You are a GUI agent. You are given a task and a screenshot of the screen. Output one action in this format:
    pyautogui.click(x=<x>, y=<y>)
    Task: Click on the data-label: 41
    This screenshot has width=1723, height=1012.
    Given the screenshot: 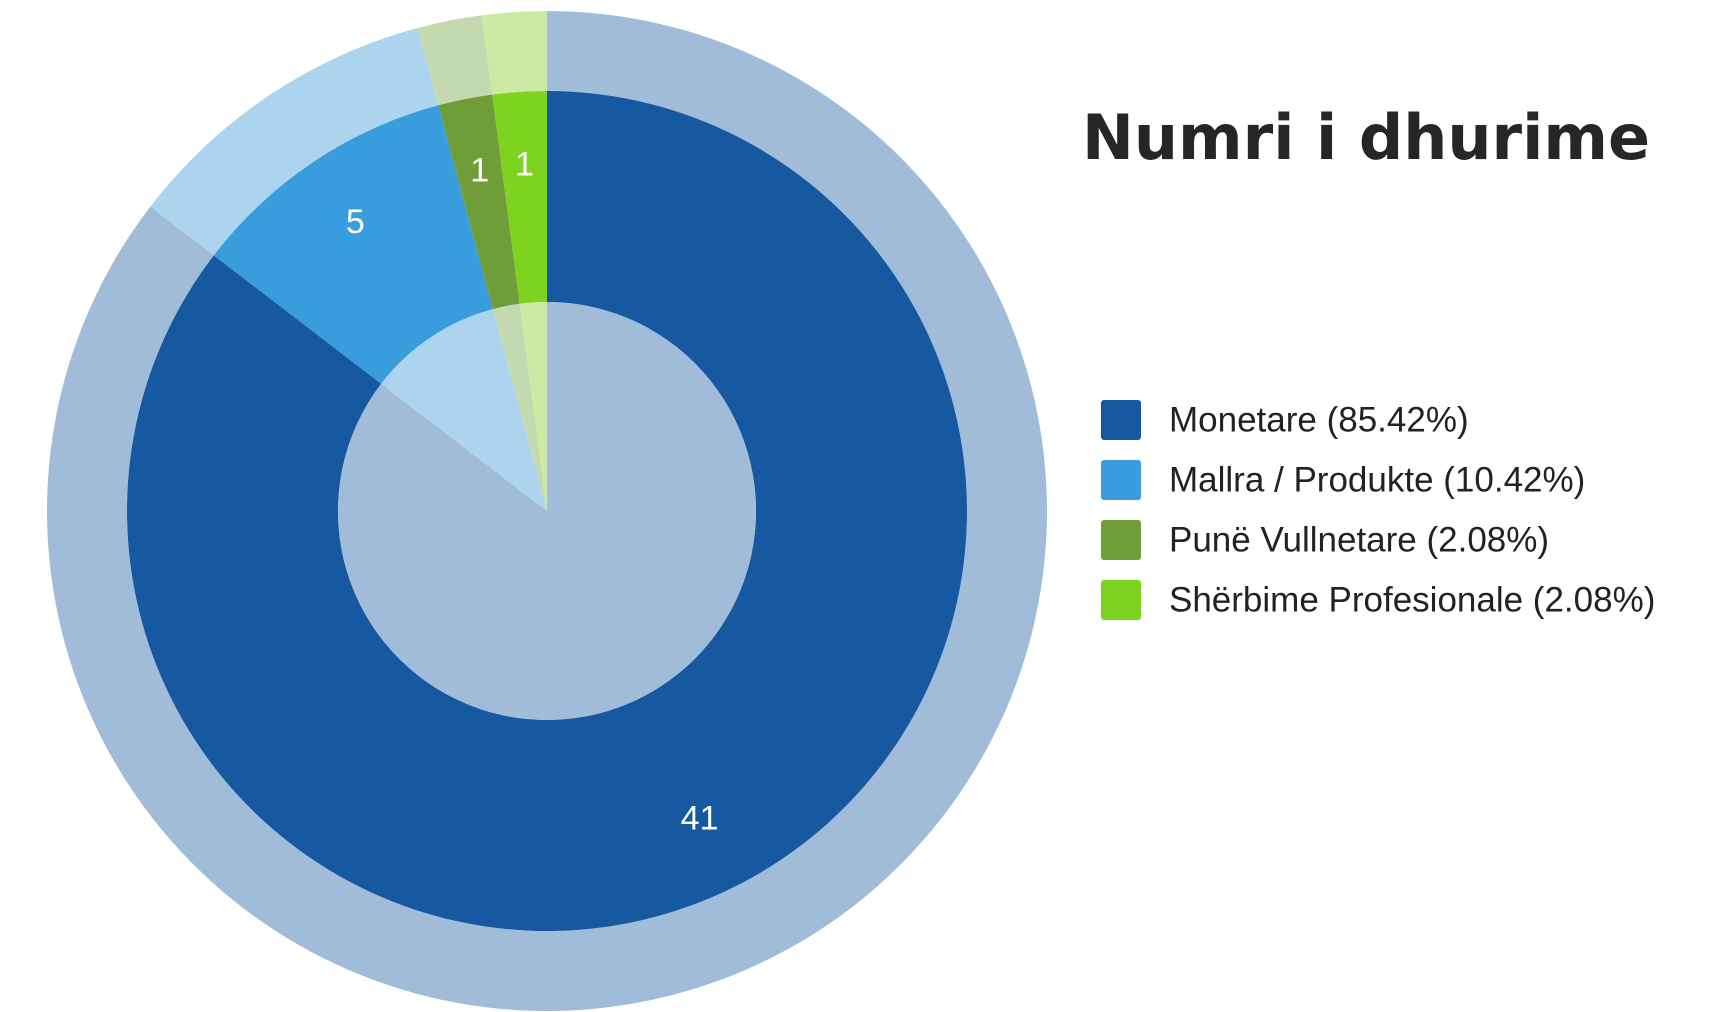 What is the action you would take?
    pyautogui.click(x=700, y=818)
    